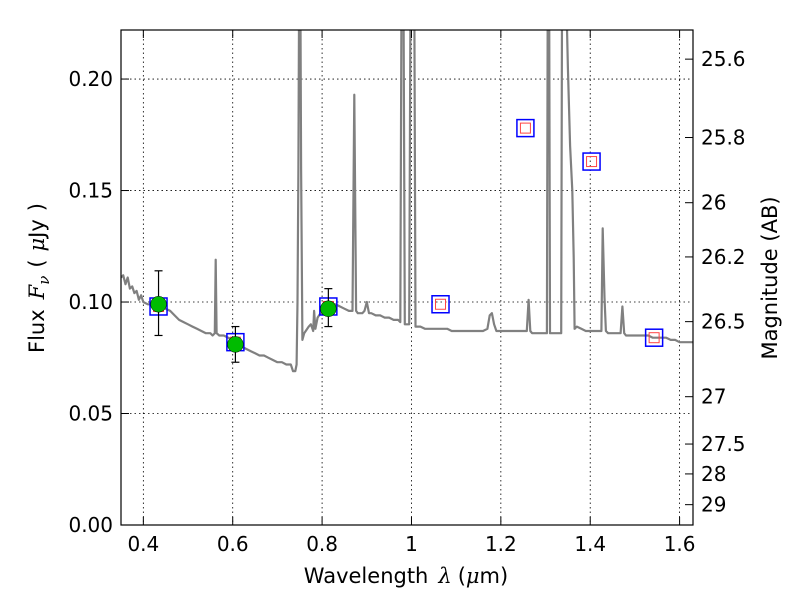 Image resolution: width=800 pixels, height=600 pixels. Describe the element at coordinates (322, 544) in the screenshot. I see `x-tick-label: 0.8` at that location.